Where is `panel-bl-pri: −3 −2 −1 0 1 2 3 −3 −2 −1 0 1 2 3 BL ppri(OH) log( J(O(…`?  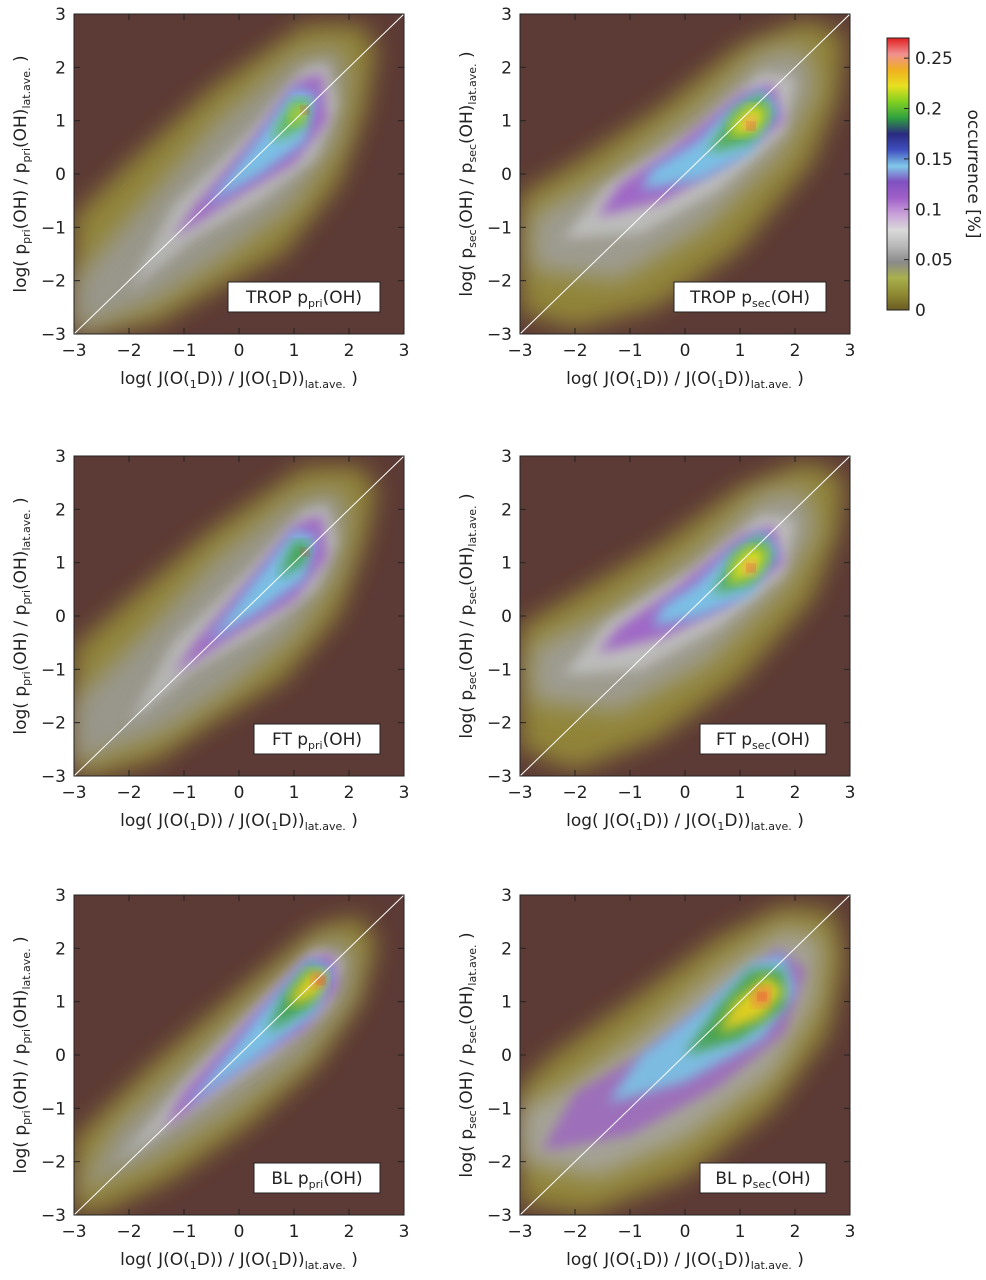
panel-bl-pri: −3 −2 −1 0 1 2 3 −3 −2 −1 0 1 2 3 BL ppri(OH) log( J(O(… is located at coordinates (210, 1079).